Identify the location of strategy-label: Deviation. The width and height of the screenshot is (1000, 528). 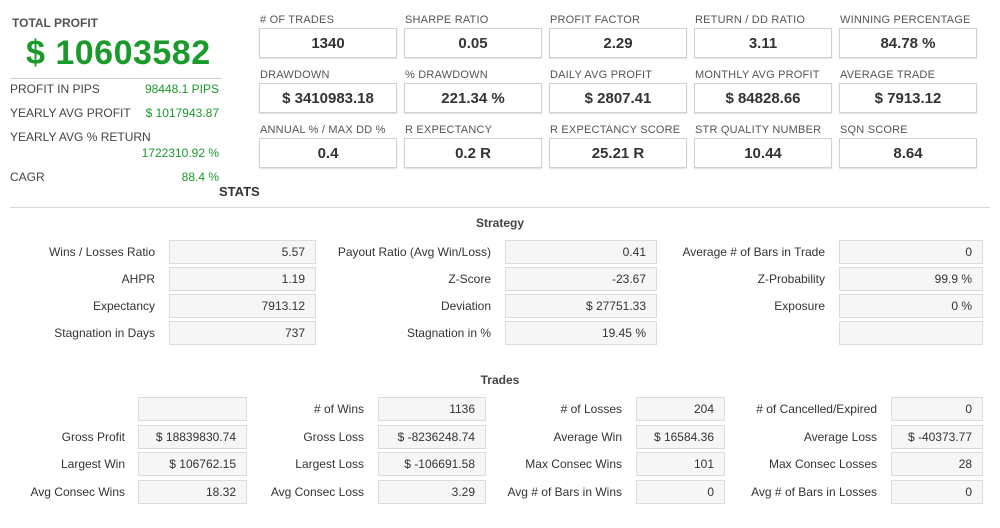
(465, 306).